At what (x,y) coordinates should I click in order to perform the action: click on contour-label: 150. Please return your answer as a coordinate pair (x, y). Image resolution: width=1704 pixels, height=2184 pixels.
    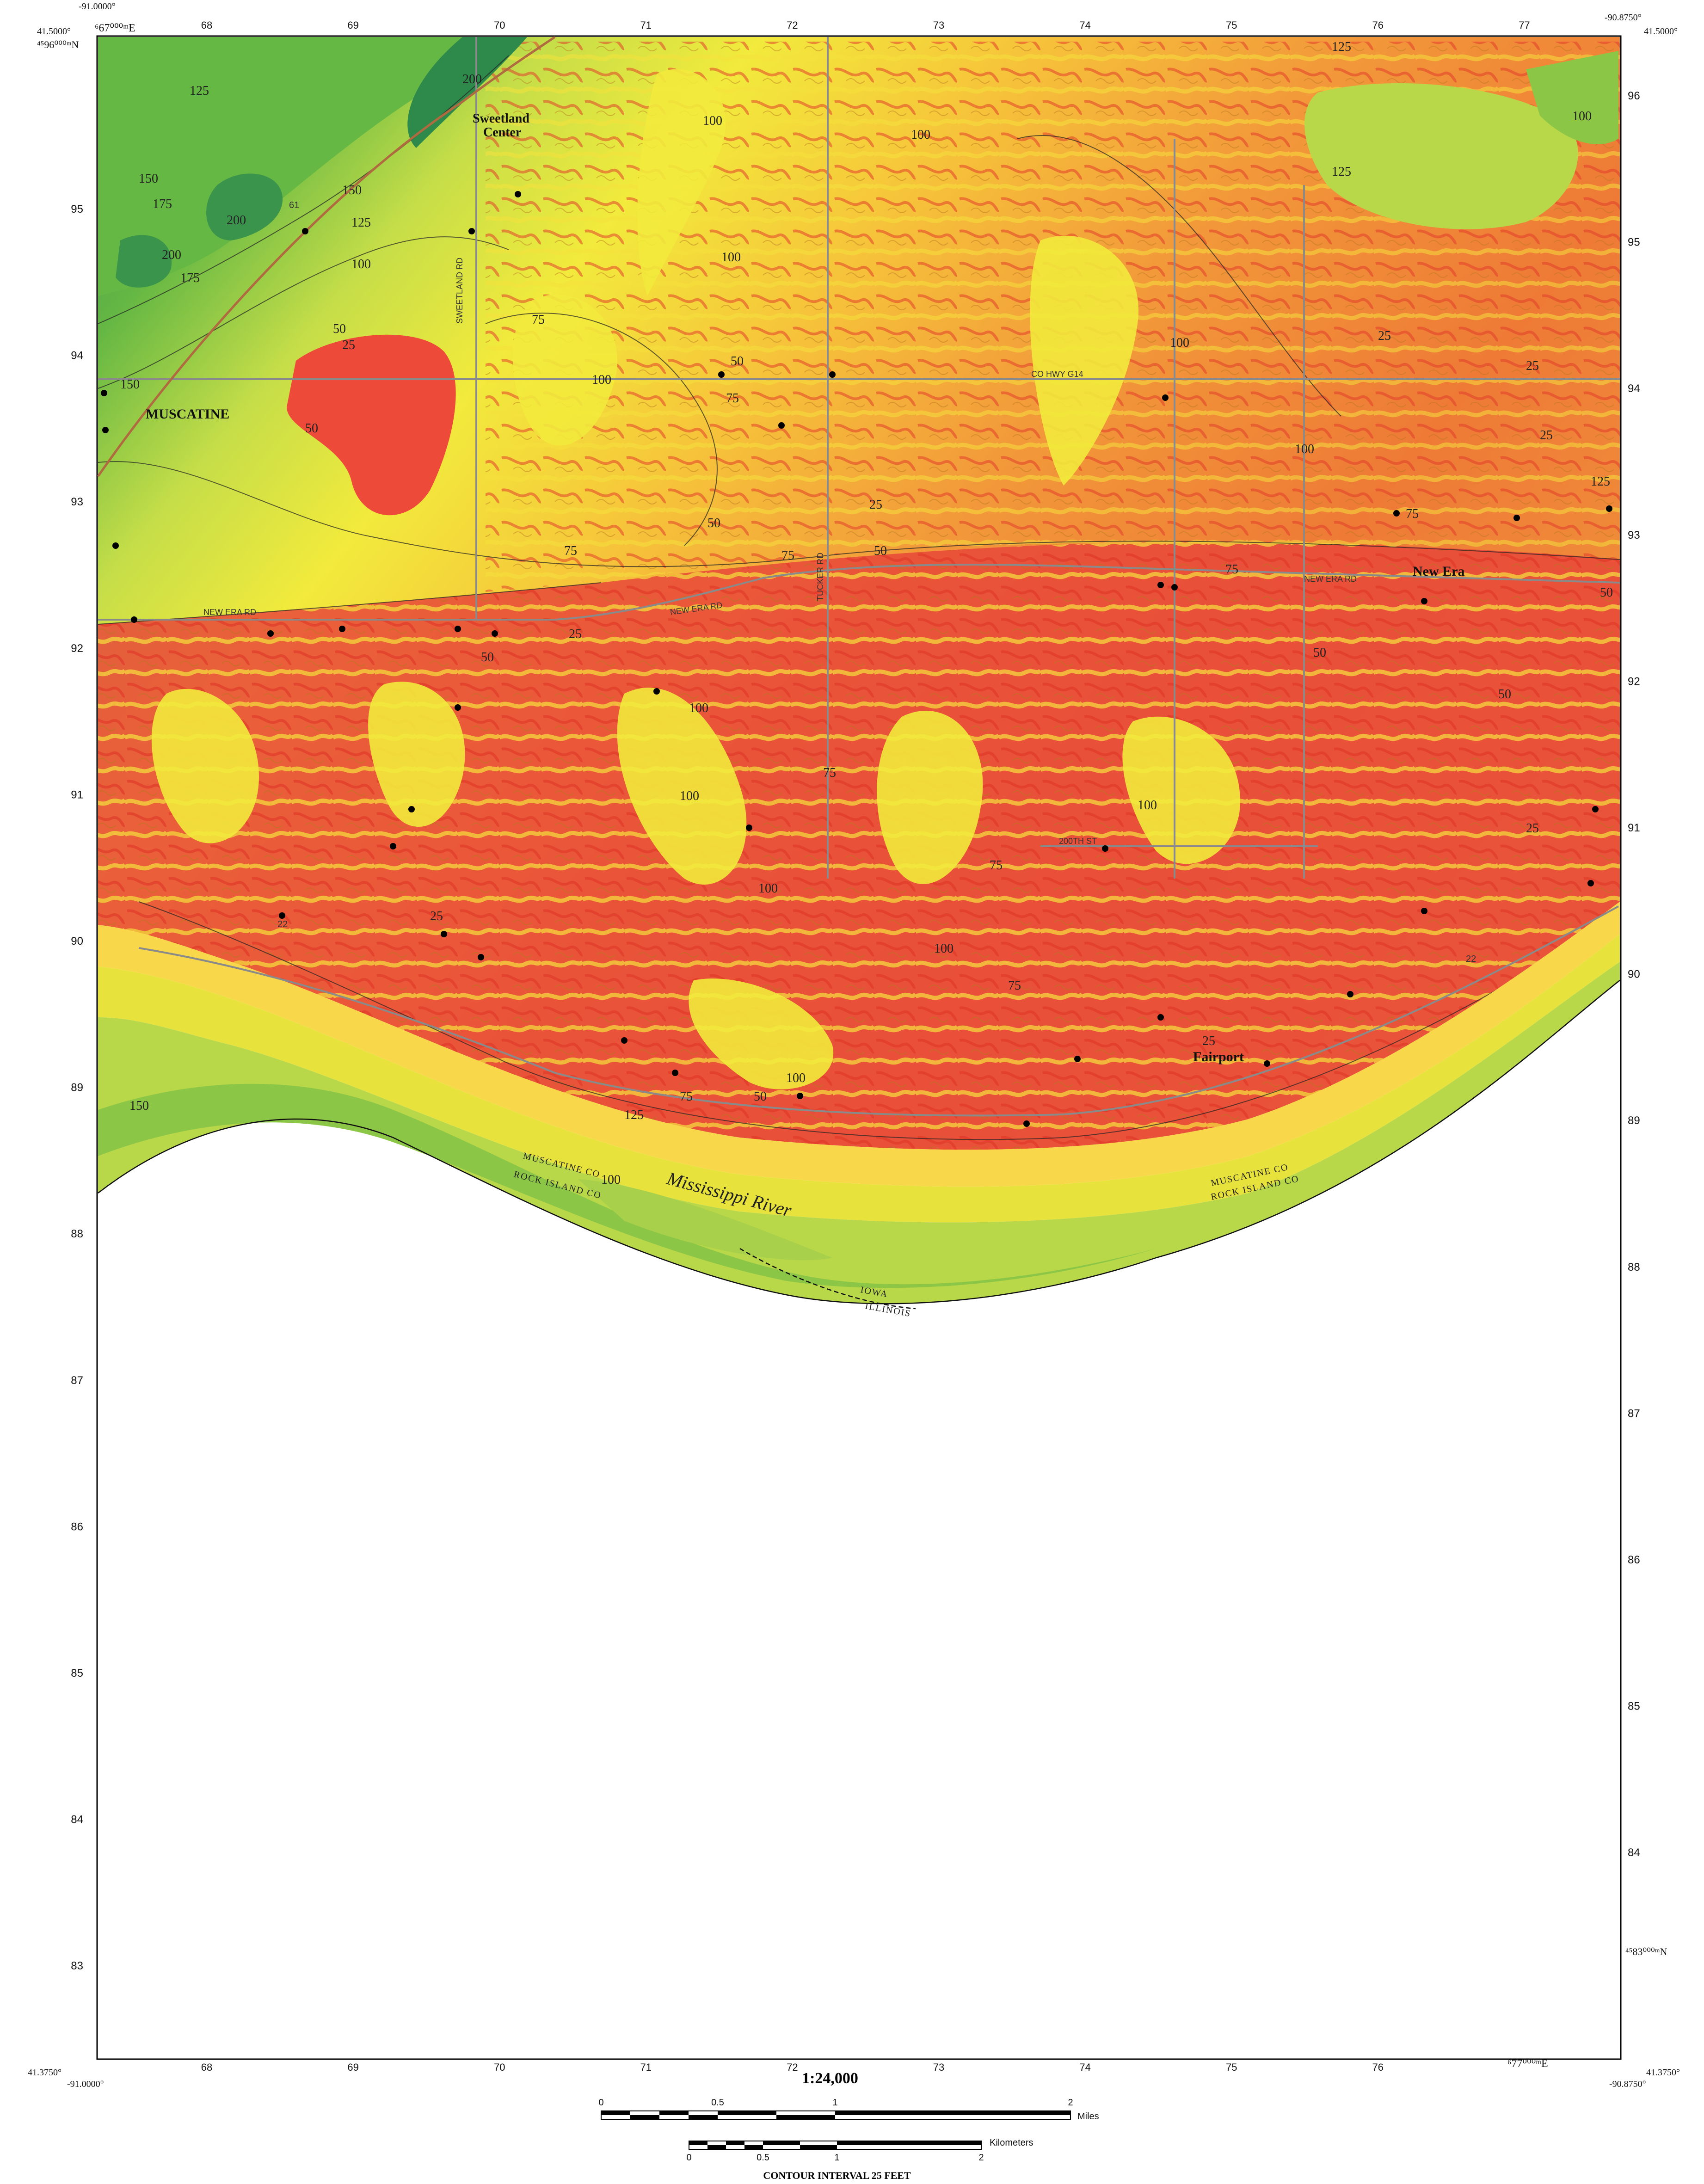
    Looking at the image, I should click on (139, 1106).